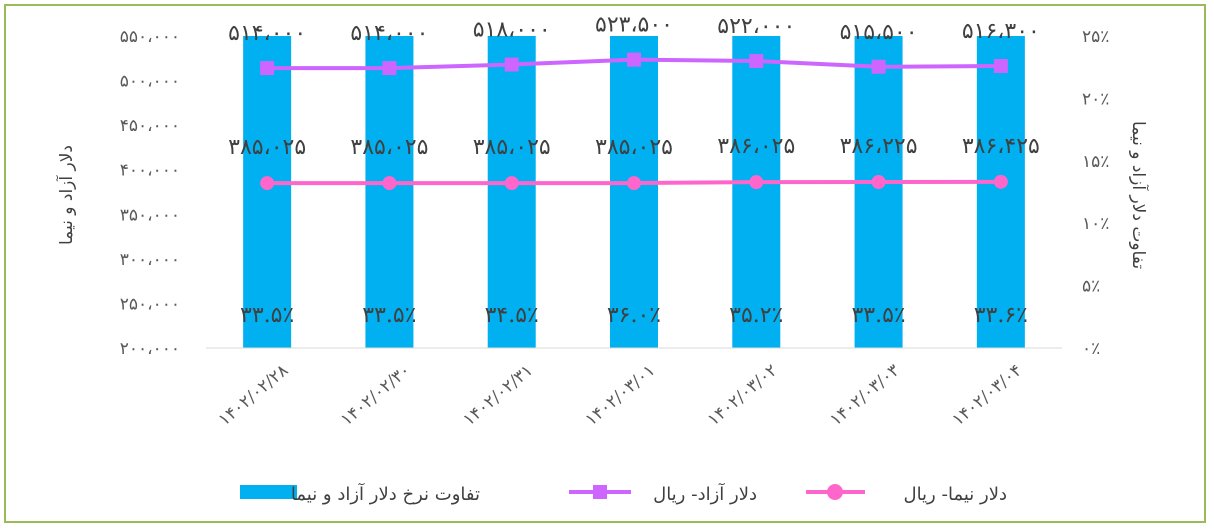 Image resolution: width=1214 pixels, height=529 pixels. What do you see at coordinates (756, 146) in the screenshot?
I see `label-nima-4: ۳۸۶،۰۲۵` at bounding box center [756, 146].